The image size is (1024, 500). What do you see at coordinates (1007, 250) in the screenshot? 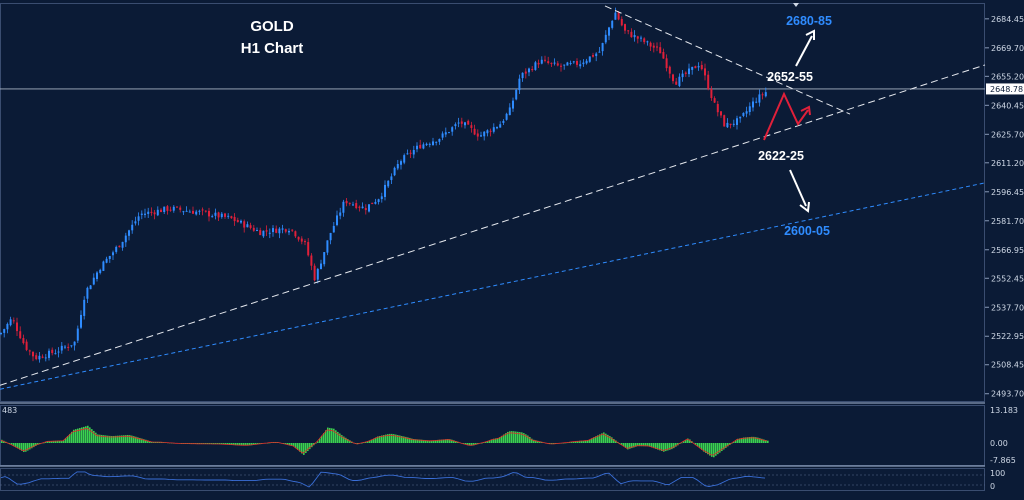
I see `price-tick-label: 2566.95` at bounding box center [1007, 250].